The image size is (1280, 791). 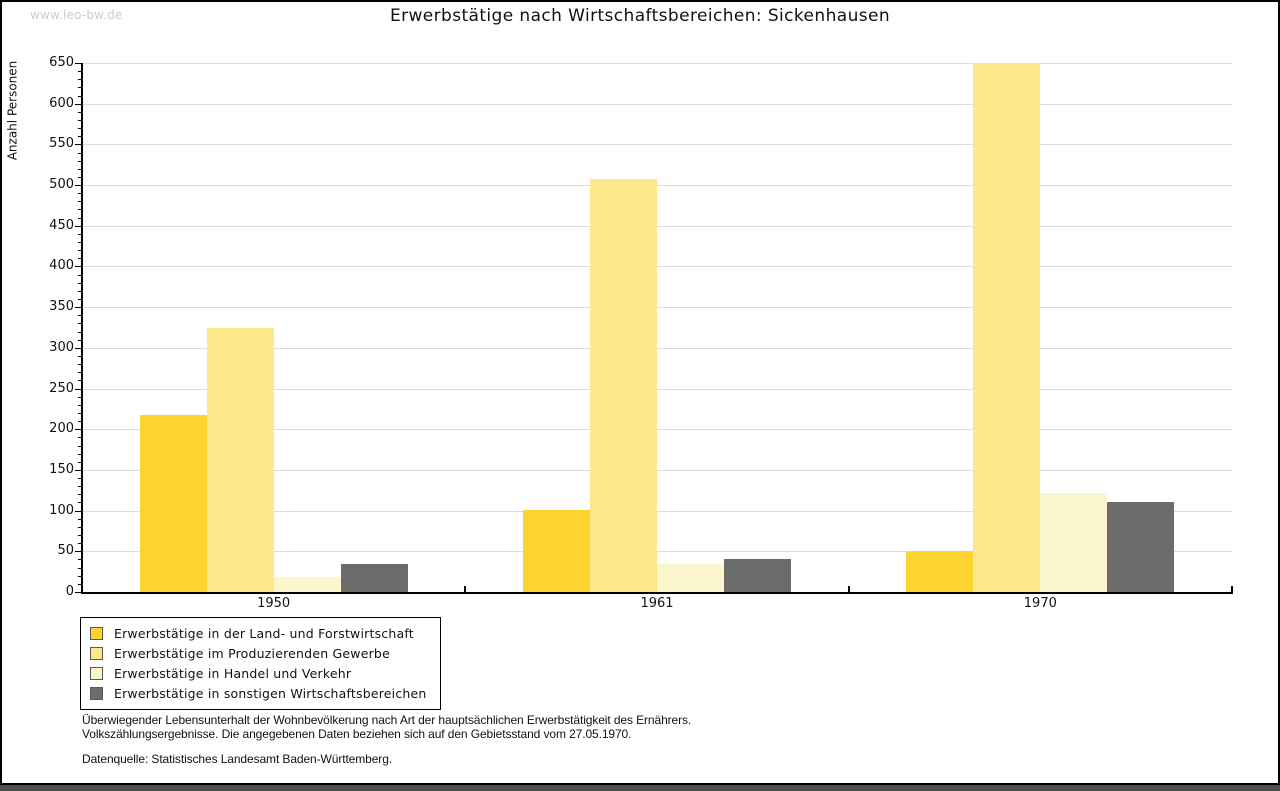 What do you see at coordinates (940, 571) in the screenshot?
I see `bar-series1-1970` at bounding box center [940, 571].